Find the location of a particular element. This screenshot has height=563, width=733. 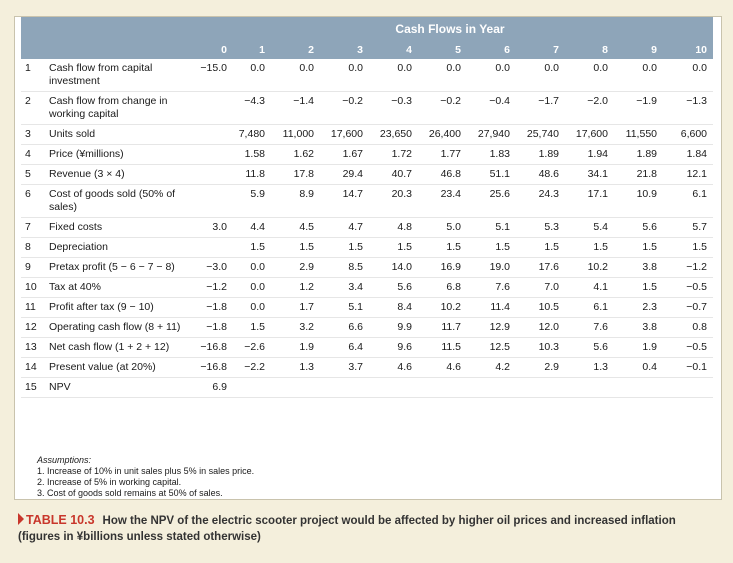

cell-value: −3.0 is located at coordinates (210, 267).